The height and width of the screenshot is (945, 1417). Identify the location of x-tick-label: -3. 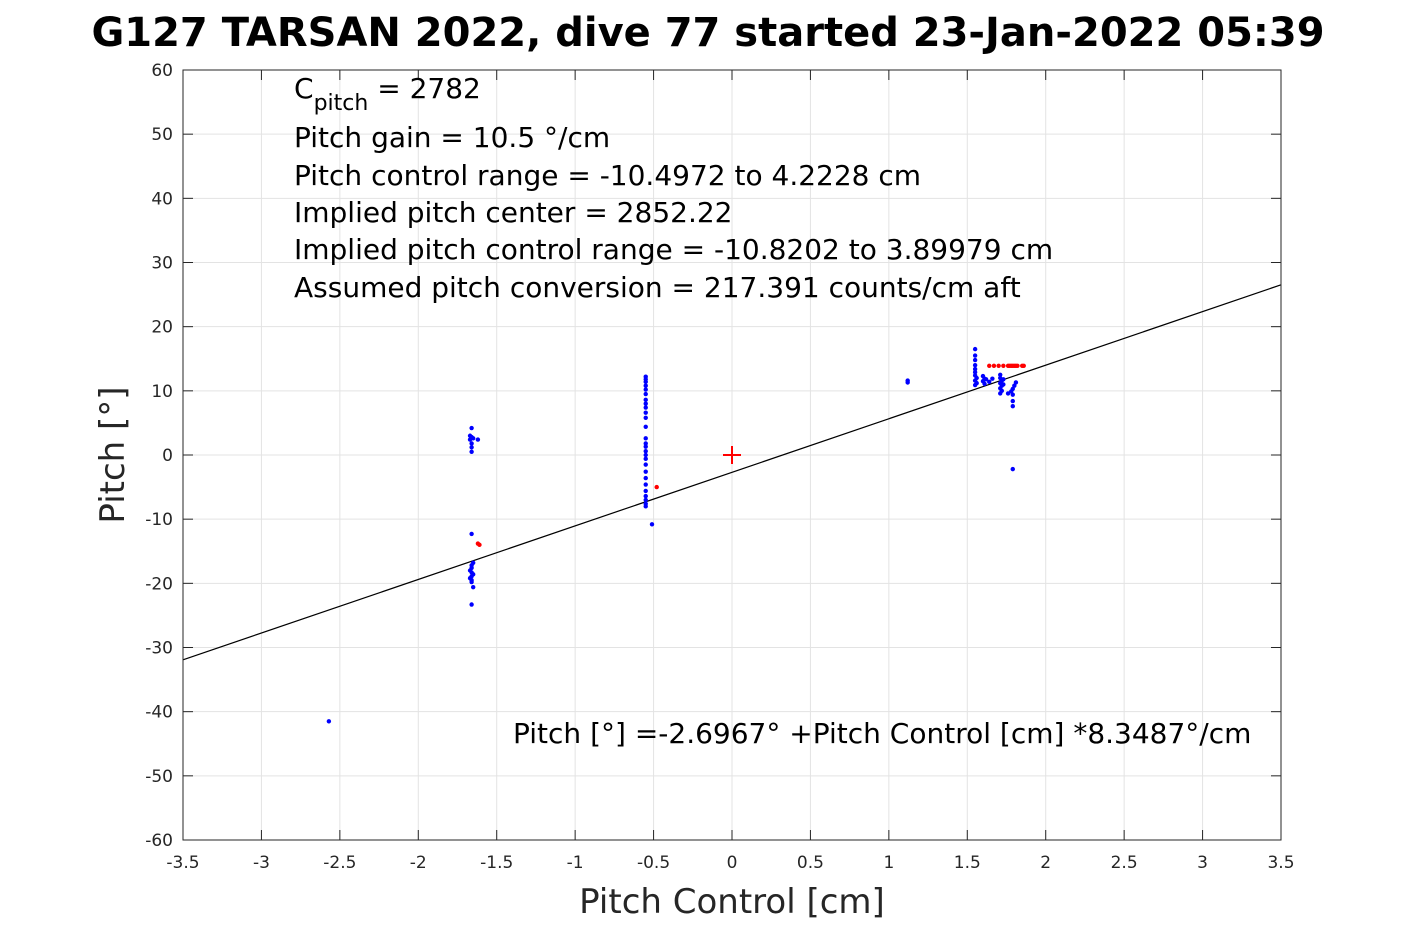
(261, 863).